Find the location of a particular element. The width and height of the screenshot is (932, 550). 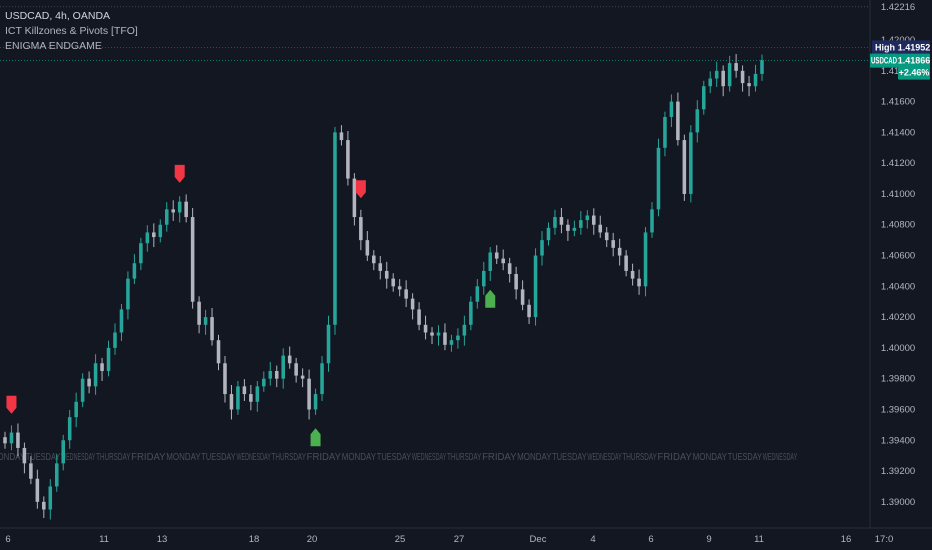

price-tick-label: 1.42000 is located at coordinates (898, 40).